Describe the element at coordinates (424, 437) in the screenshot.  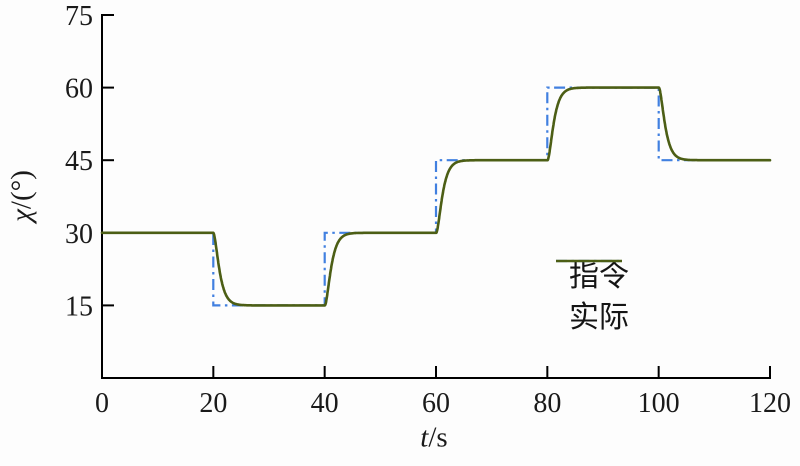
I see `x-axis-label-symbol: t` at that location.